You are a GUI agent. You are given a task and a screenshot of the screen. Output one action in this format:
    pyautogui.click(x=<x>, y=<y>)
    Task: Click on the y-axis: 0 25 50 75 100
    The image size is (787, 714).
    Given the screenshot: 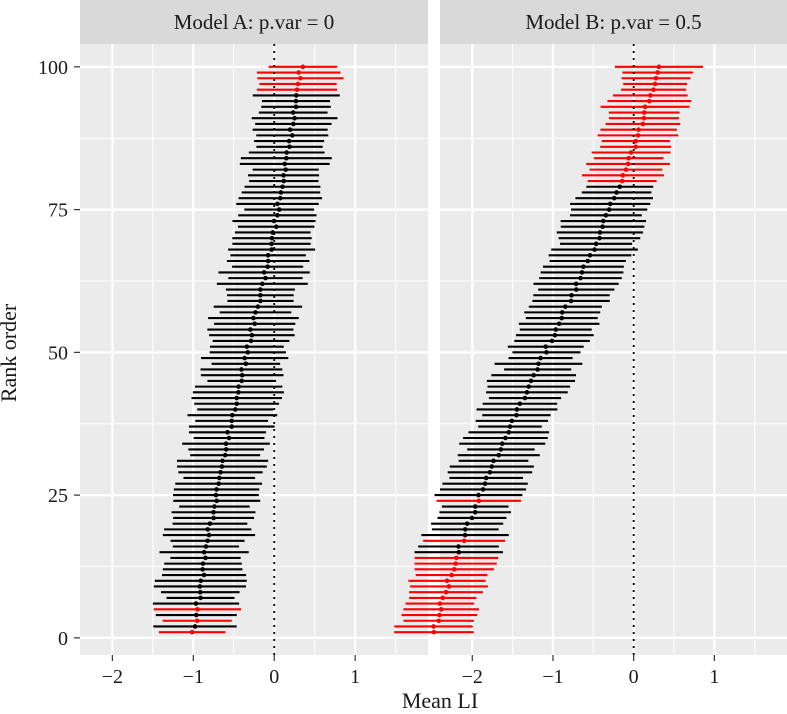 What is the action you would take?
    pyautogui.click(x=59, y=353)
    